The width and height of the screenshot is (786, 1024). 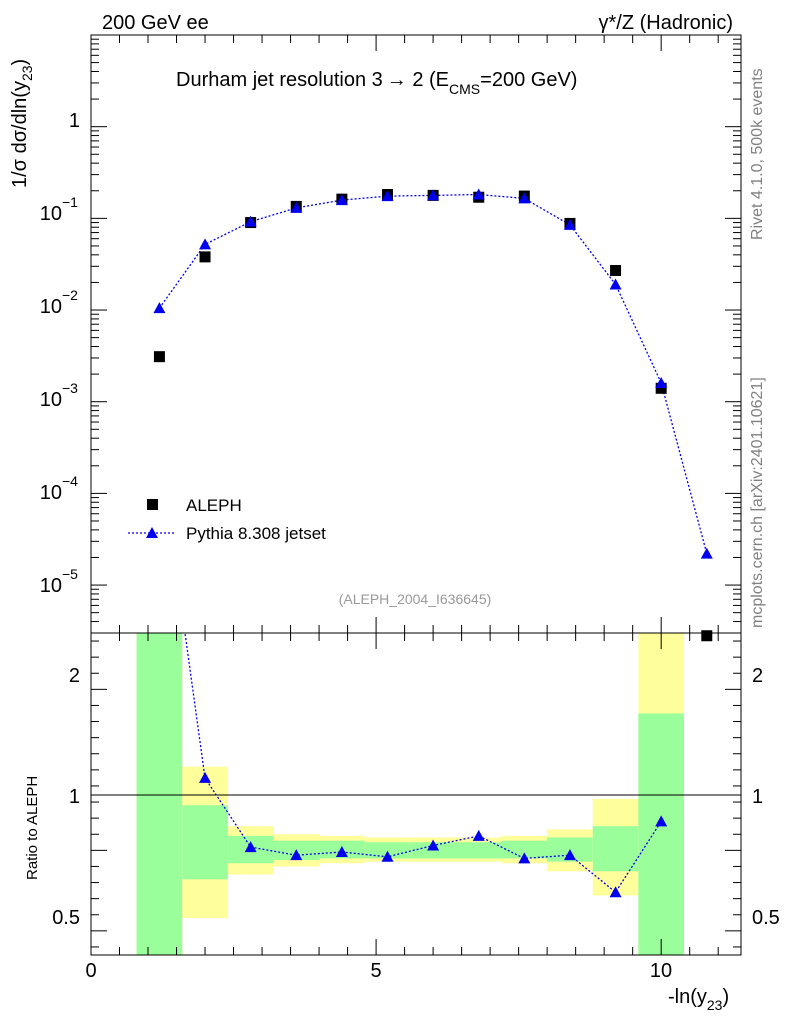 I want to click on ratio-tick-label-1-left: 1, so click(x=74, y=797).